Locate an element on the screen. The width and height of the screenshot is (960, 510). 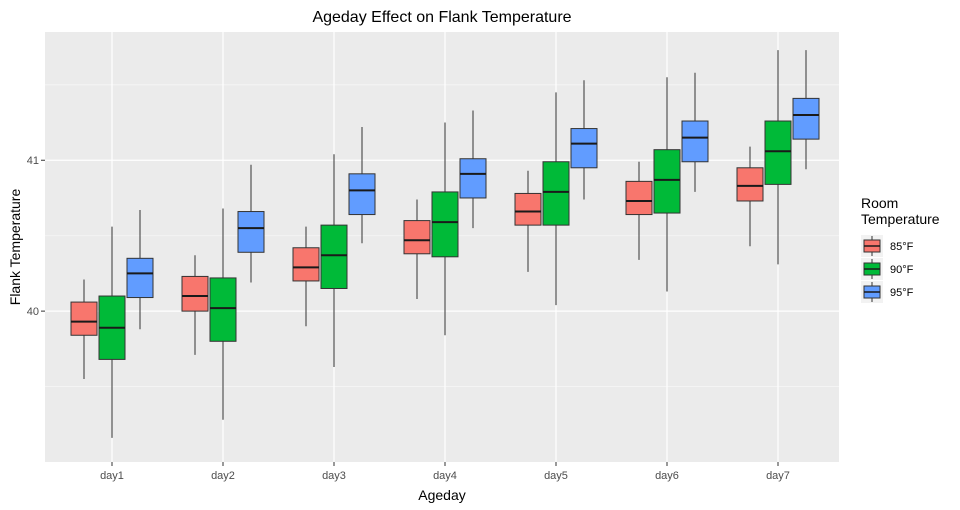
legend-item: 90°F is located at coordinates (887, 269).